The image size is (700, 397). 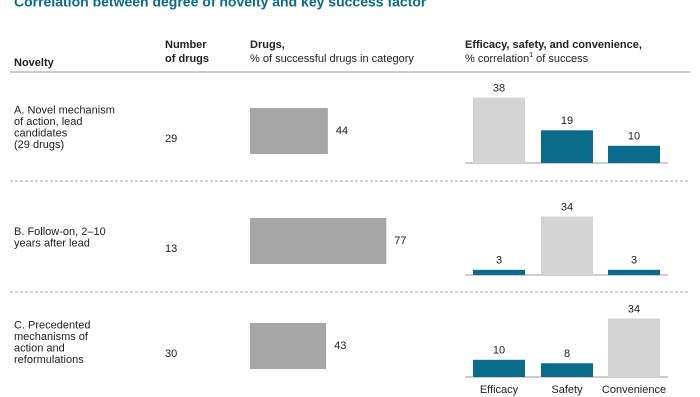 What do you see at coordinates (332, 59) in the screenshot?
I see `header-drugs-sub: % of successful drugs in category` at bounding box center [332, 59].